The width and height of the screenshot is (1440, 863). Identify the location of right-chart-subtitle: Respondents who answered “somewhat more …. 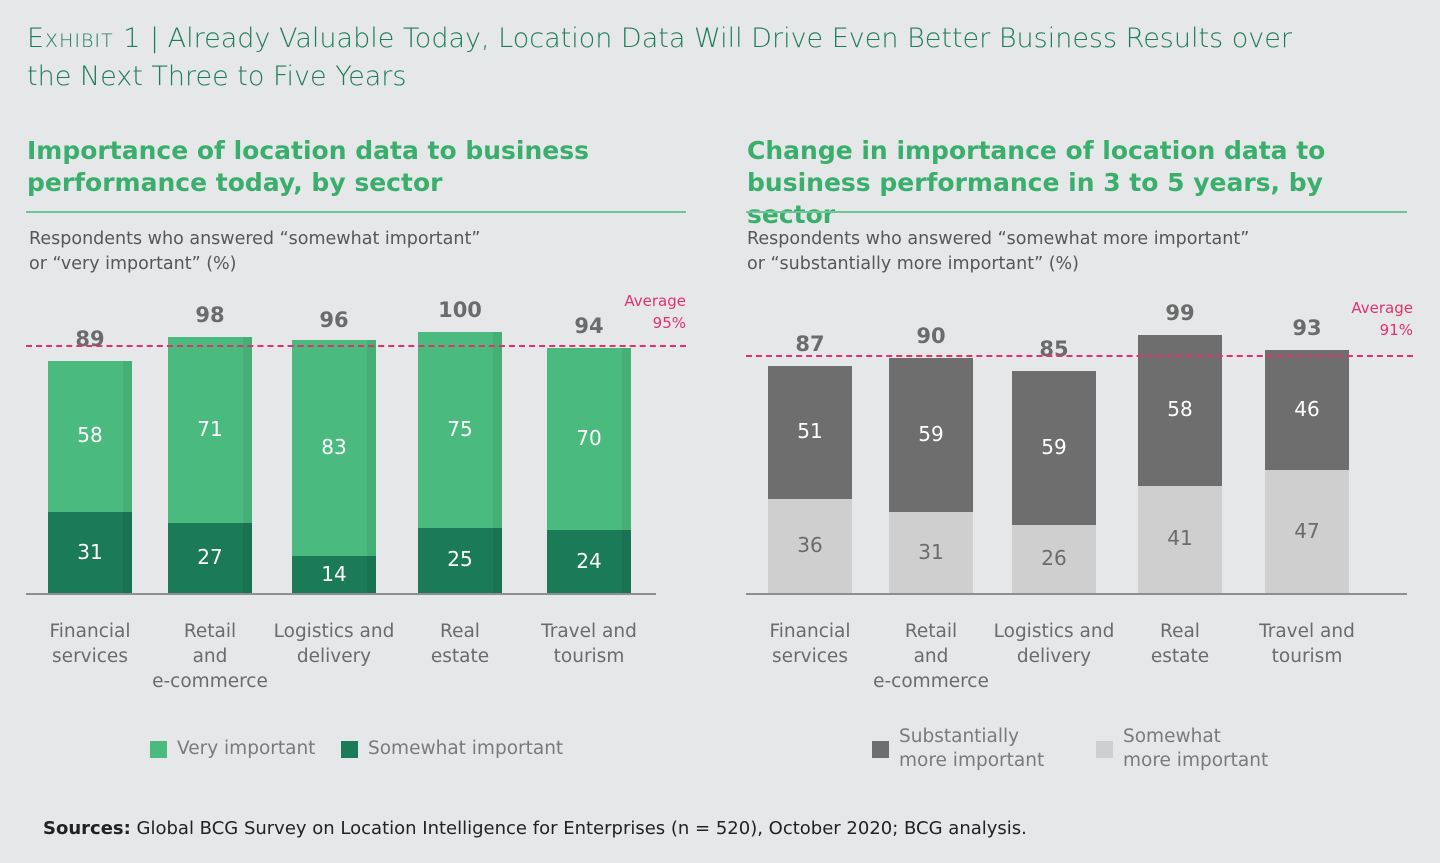
(998, 251).